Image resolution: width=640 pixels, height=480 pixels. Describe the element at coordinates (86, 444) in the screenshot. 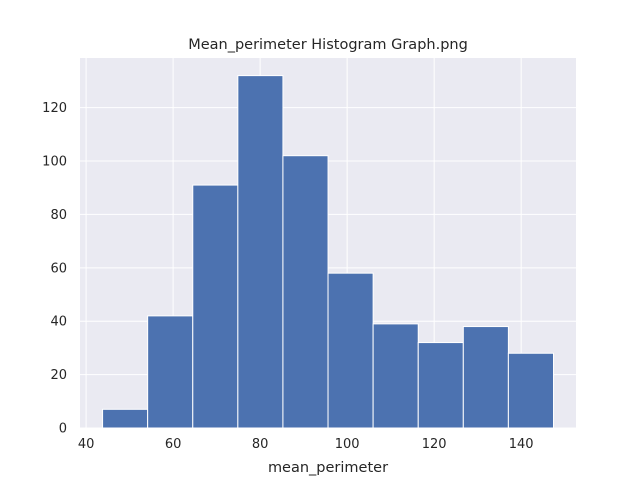

I see `x-tick-label: 40` at that location.